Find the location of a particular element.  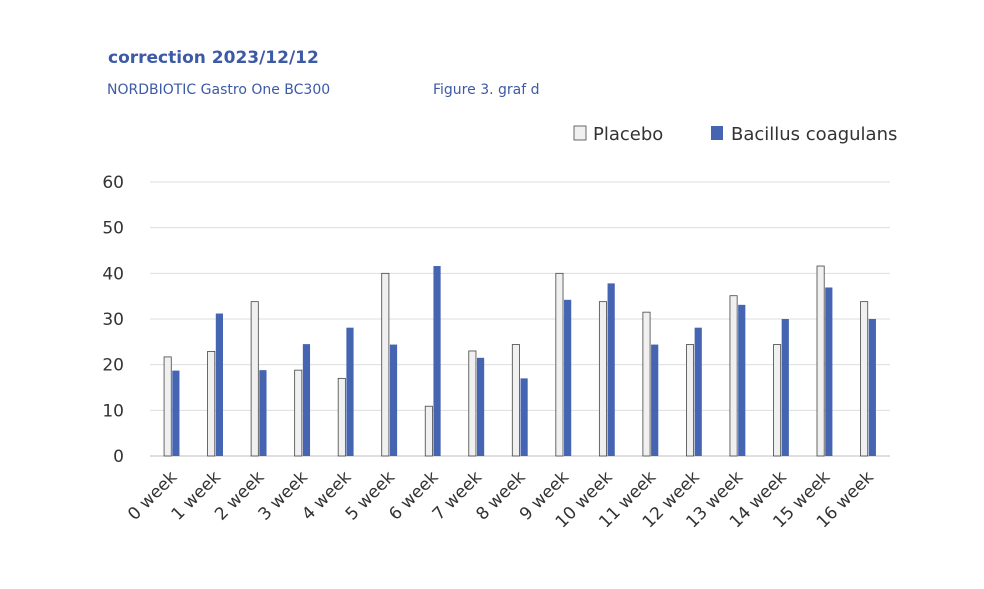

y-tick-label: 40 is located at coordinates (113, 274).